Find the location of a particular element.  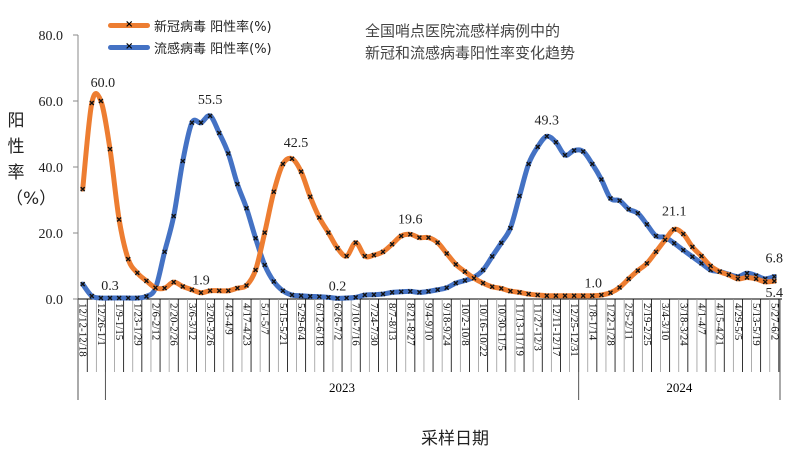

x-tick-label: 3/20-3/26 is located at coordinates (210, 324).